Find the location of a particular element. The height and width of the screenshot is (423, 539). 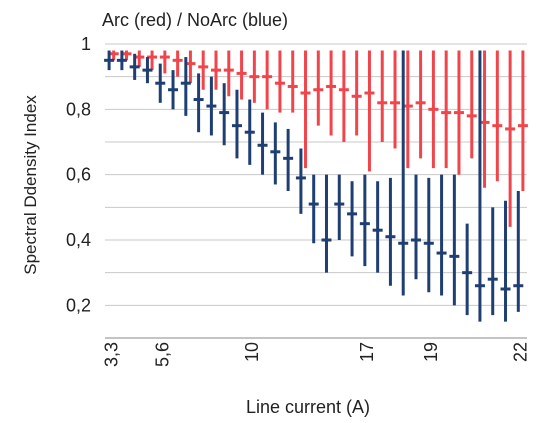

y-tick-label: 0,4 is located at coordinates (78, 240).